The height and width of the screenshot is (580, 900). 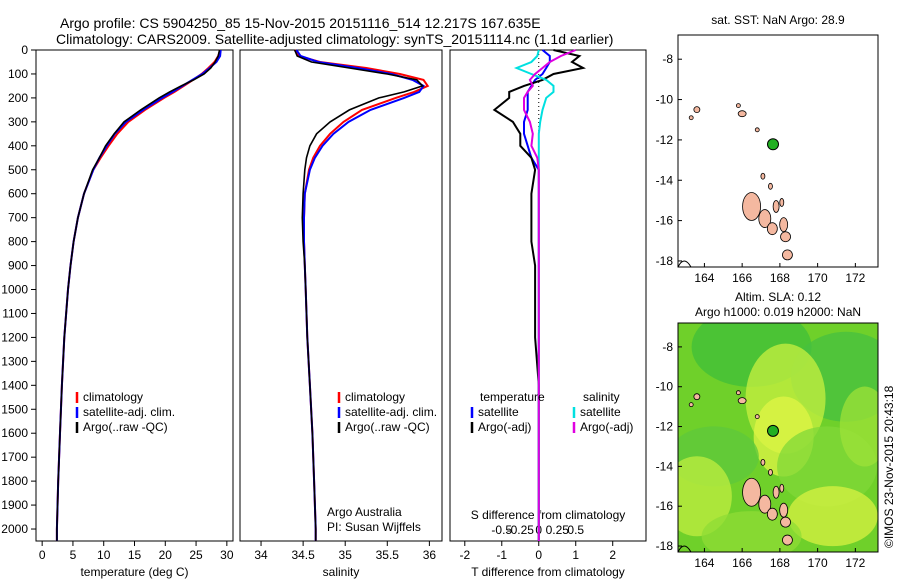 I want to click on map-x-tick-label: 166, so click(x=742, y=278).